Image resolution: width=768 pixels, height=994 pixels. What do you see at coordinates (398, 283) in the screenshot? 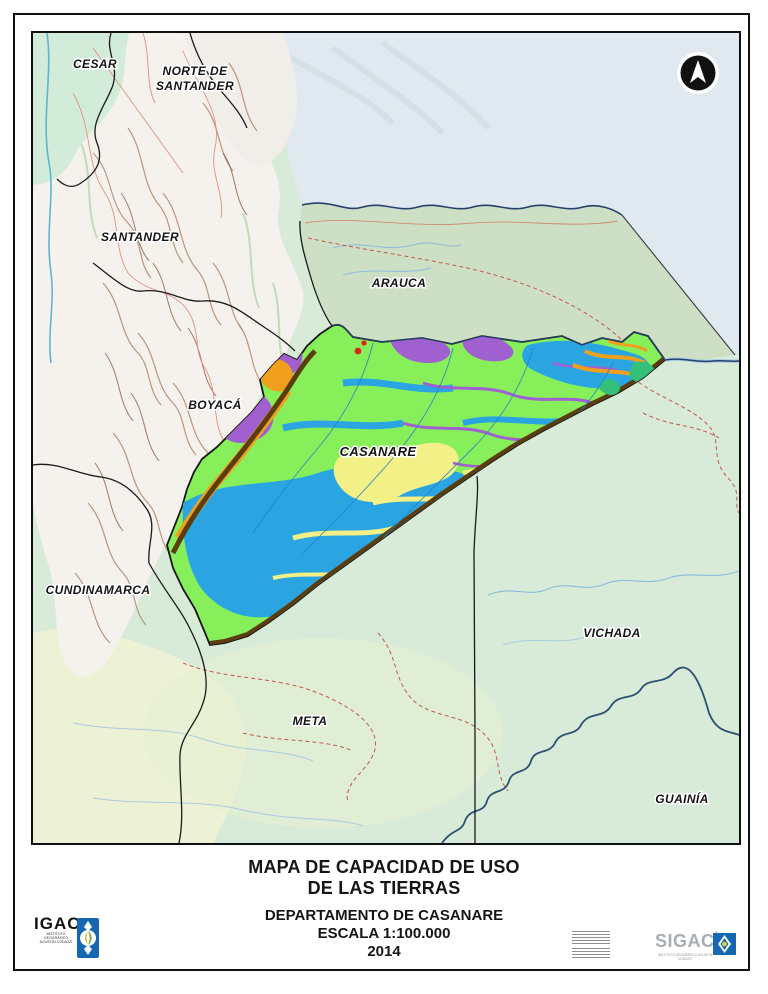
I see `label-arauca: ARAUCA` at bounding box center [398, 283].